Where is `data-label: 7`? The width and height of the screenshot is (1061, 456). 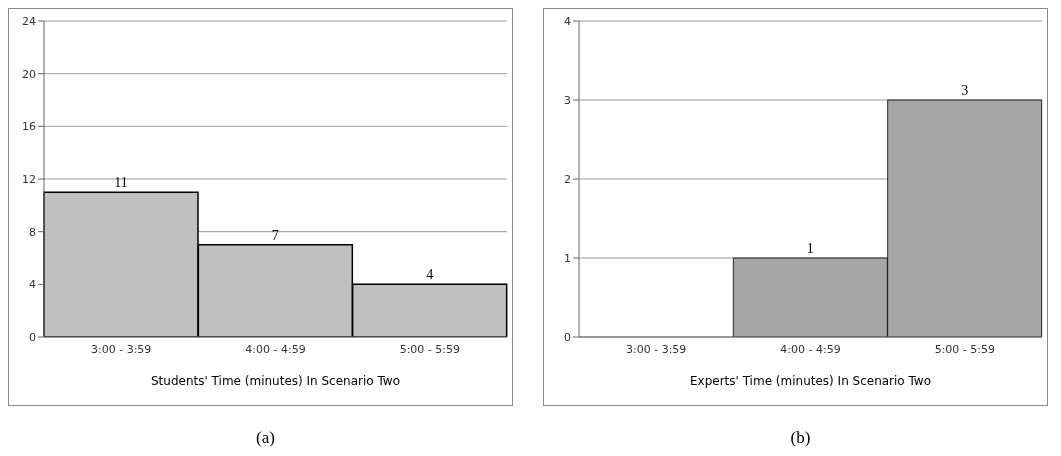 data-label: 7 is located at coordinates (275, 235).